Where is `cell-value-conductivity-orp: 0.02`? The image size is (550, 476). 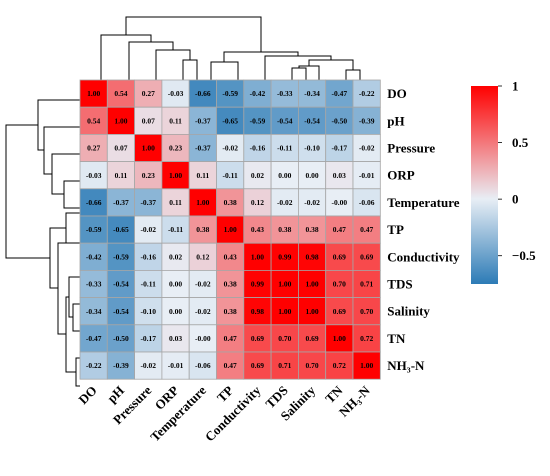
cell-value-conductivity-orp: 0.02 is located at coordinates (175, 256).